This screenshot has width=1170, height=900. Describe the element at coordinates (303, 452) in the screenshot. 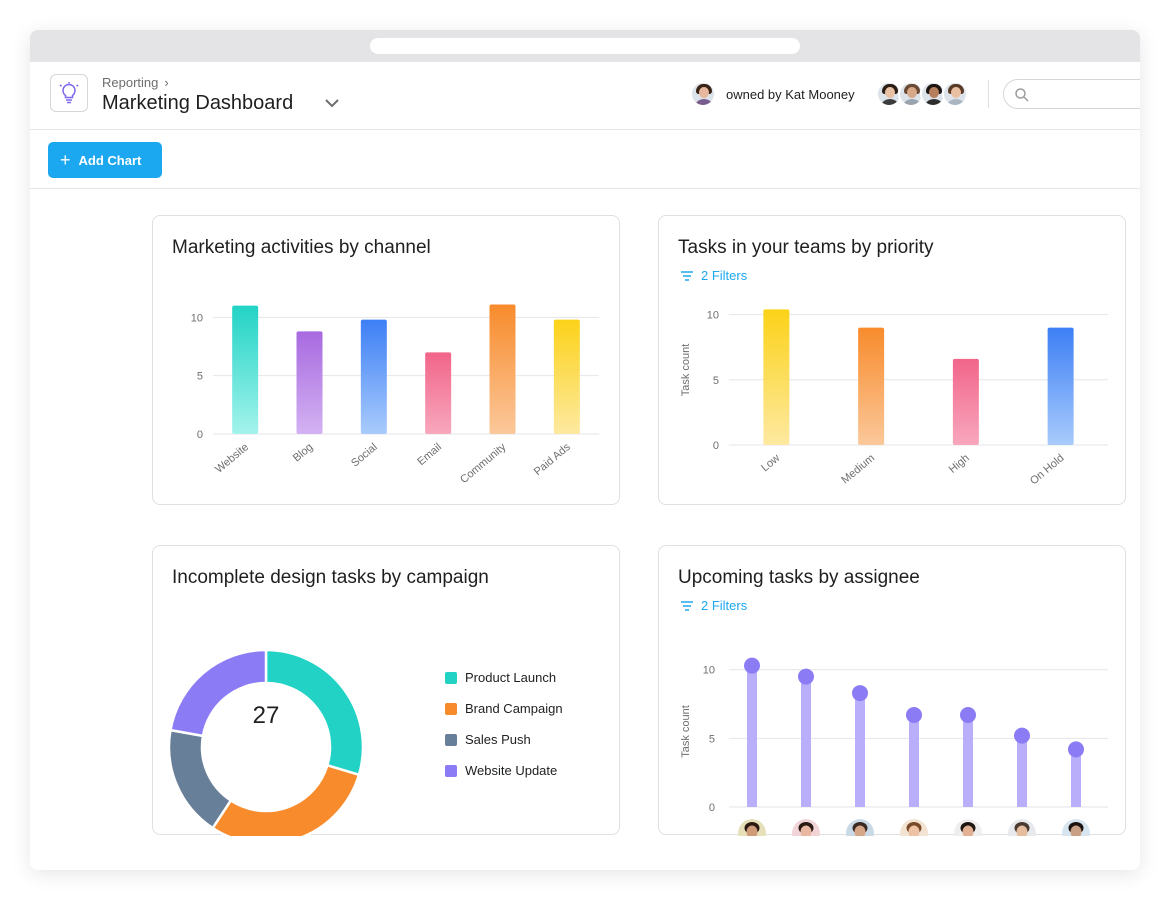

I see `x-tick-label: Blog` at that location.